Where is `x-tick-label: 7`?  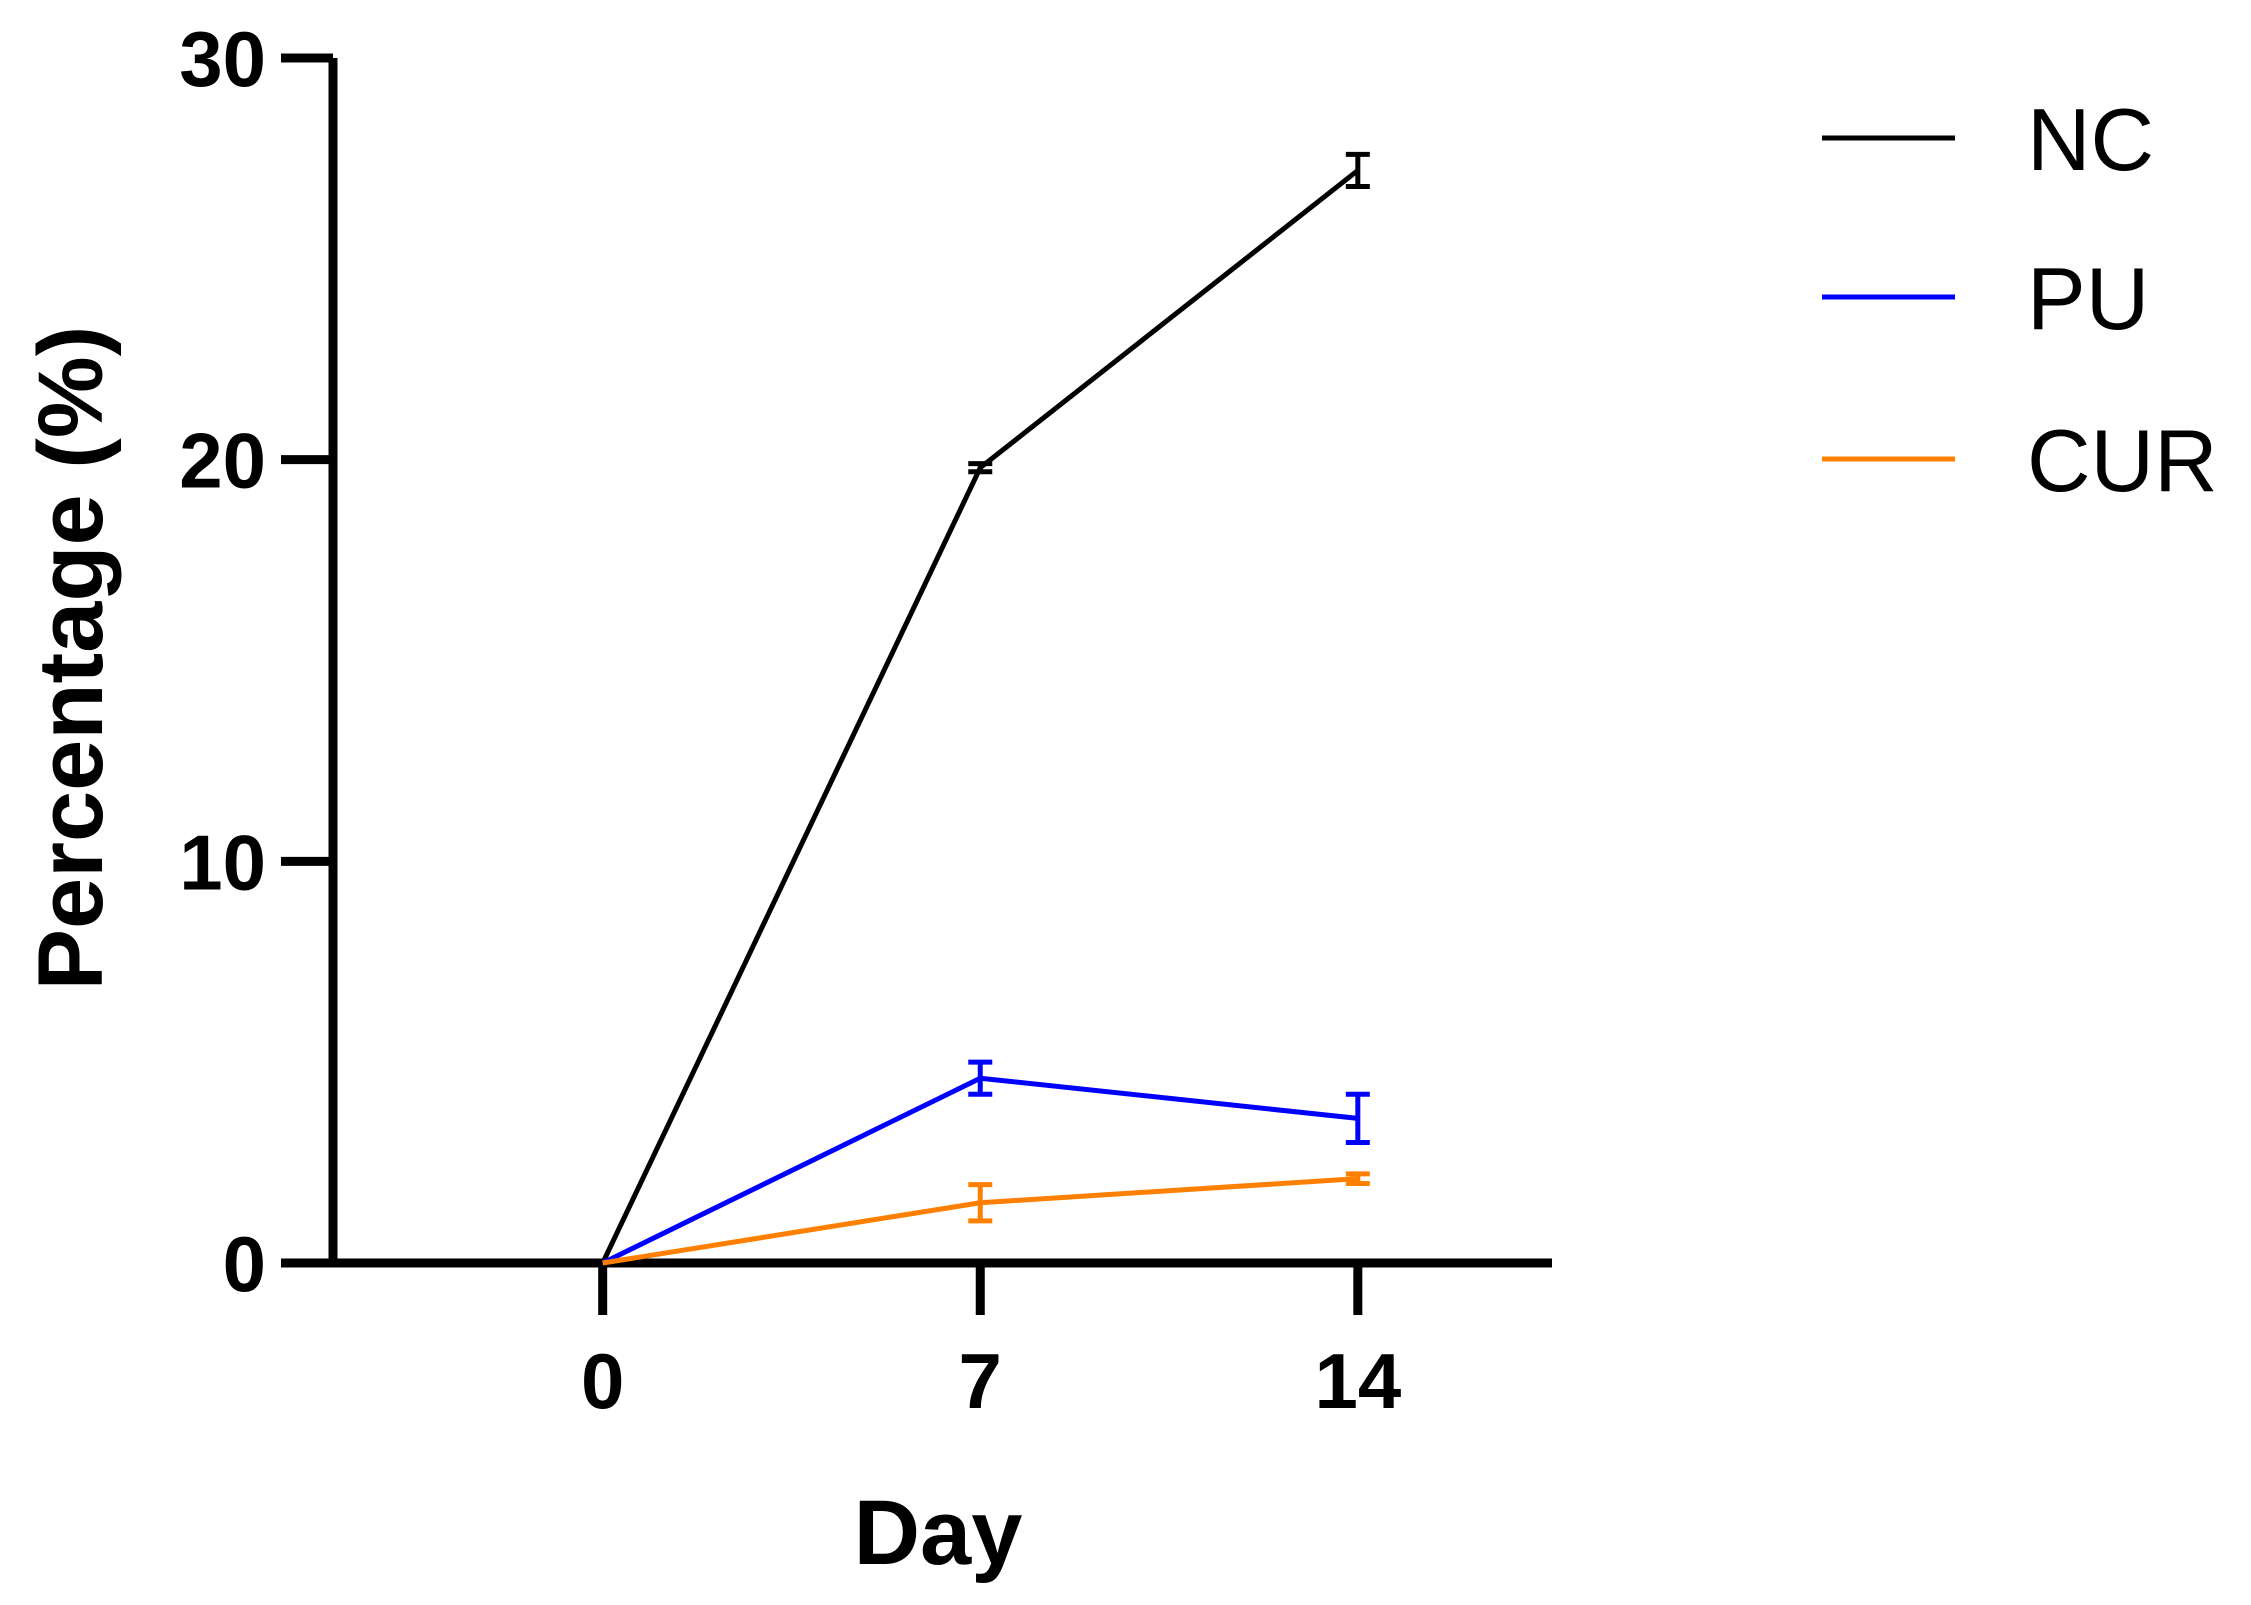 x-tick-label: 7 is located at coordinates (980, 1381).